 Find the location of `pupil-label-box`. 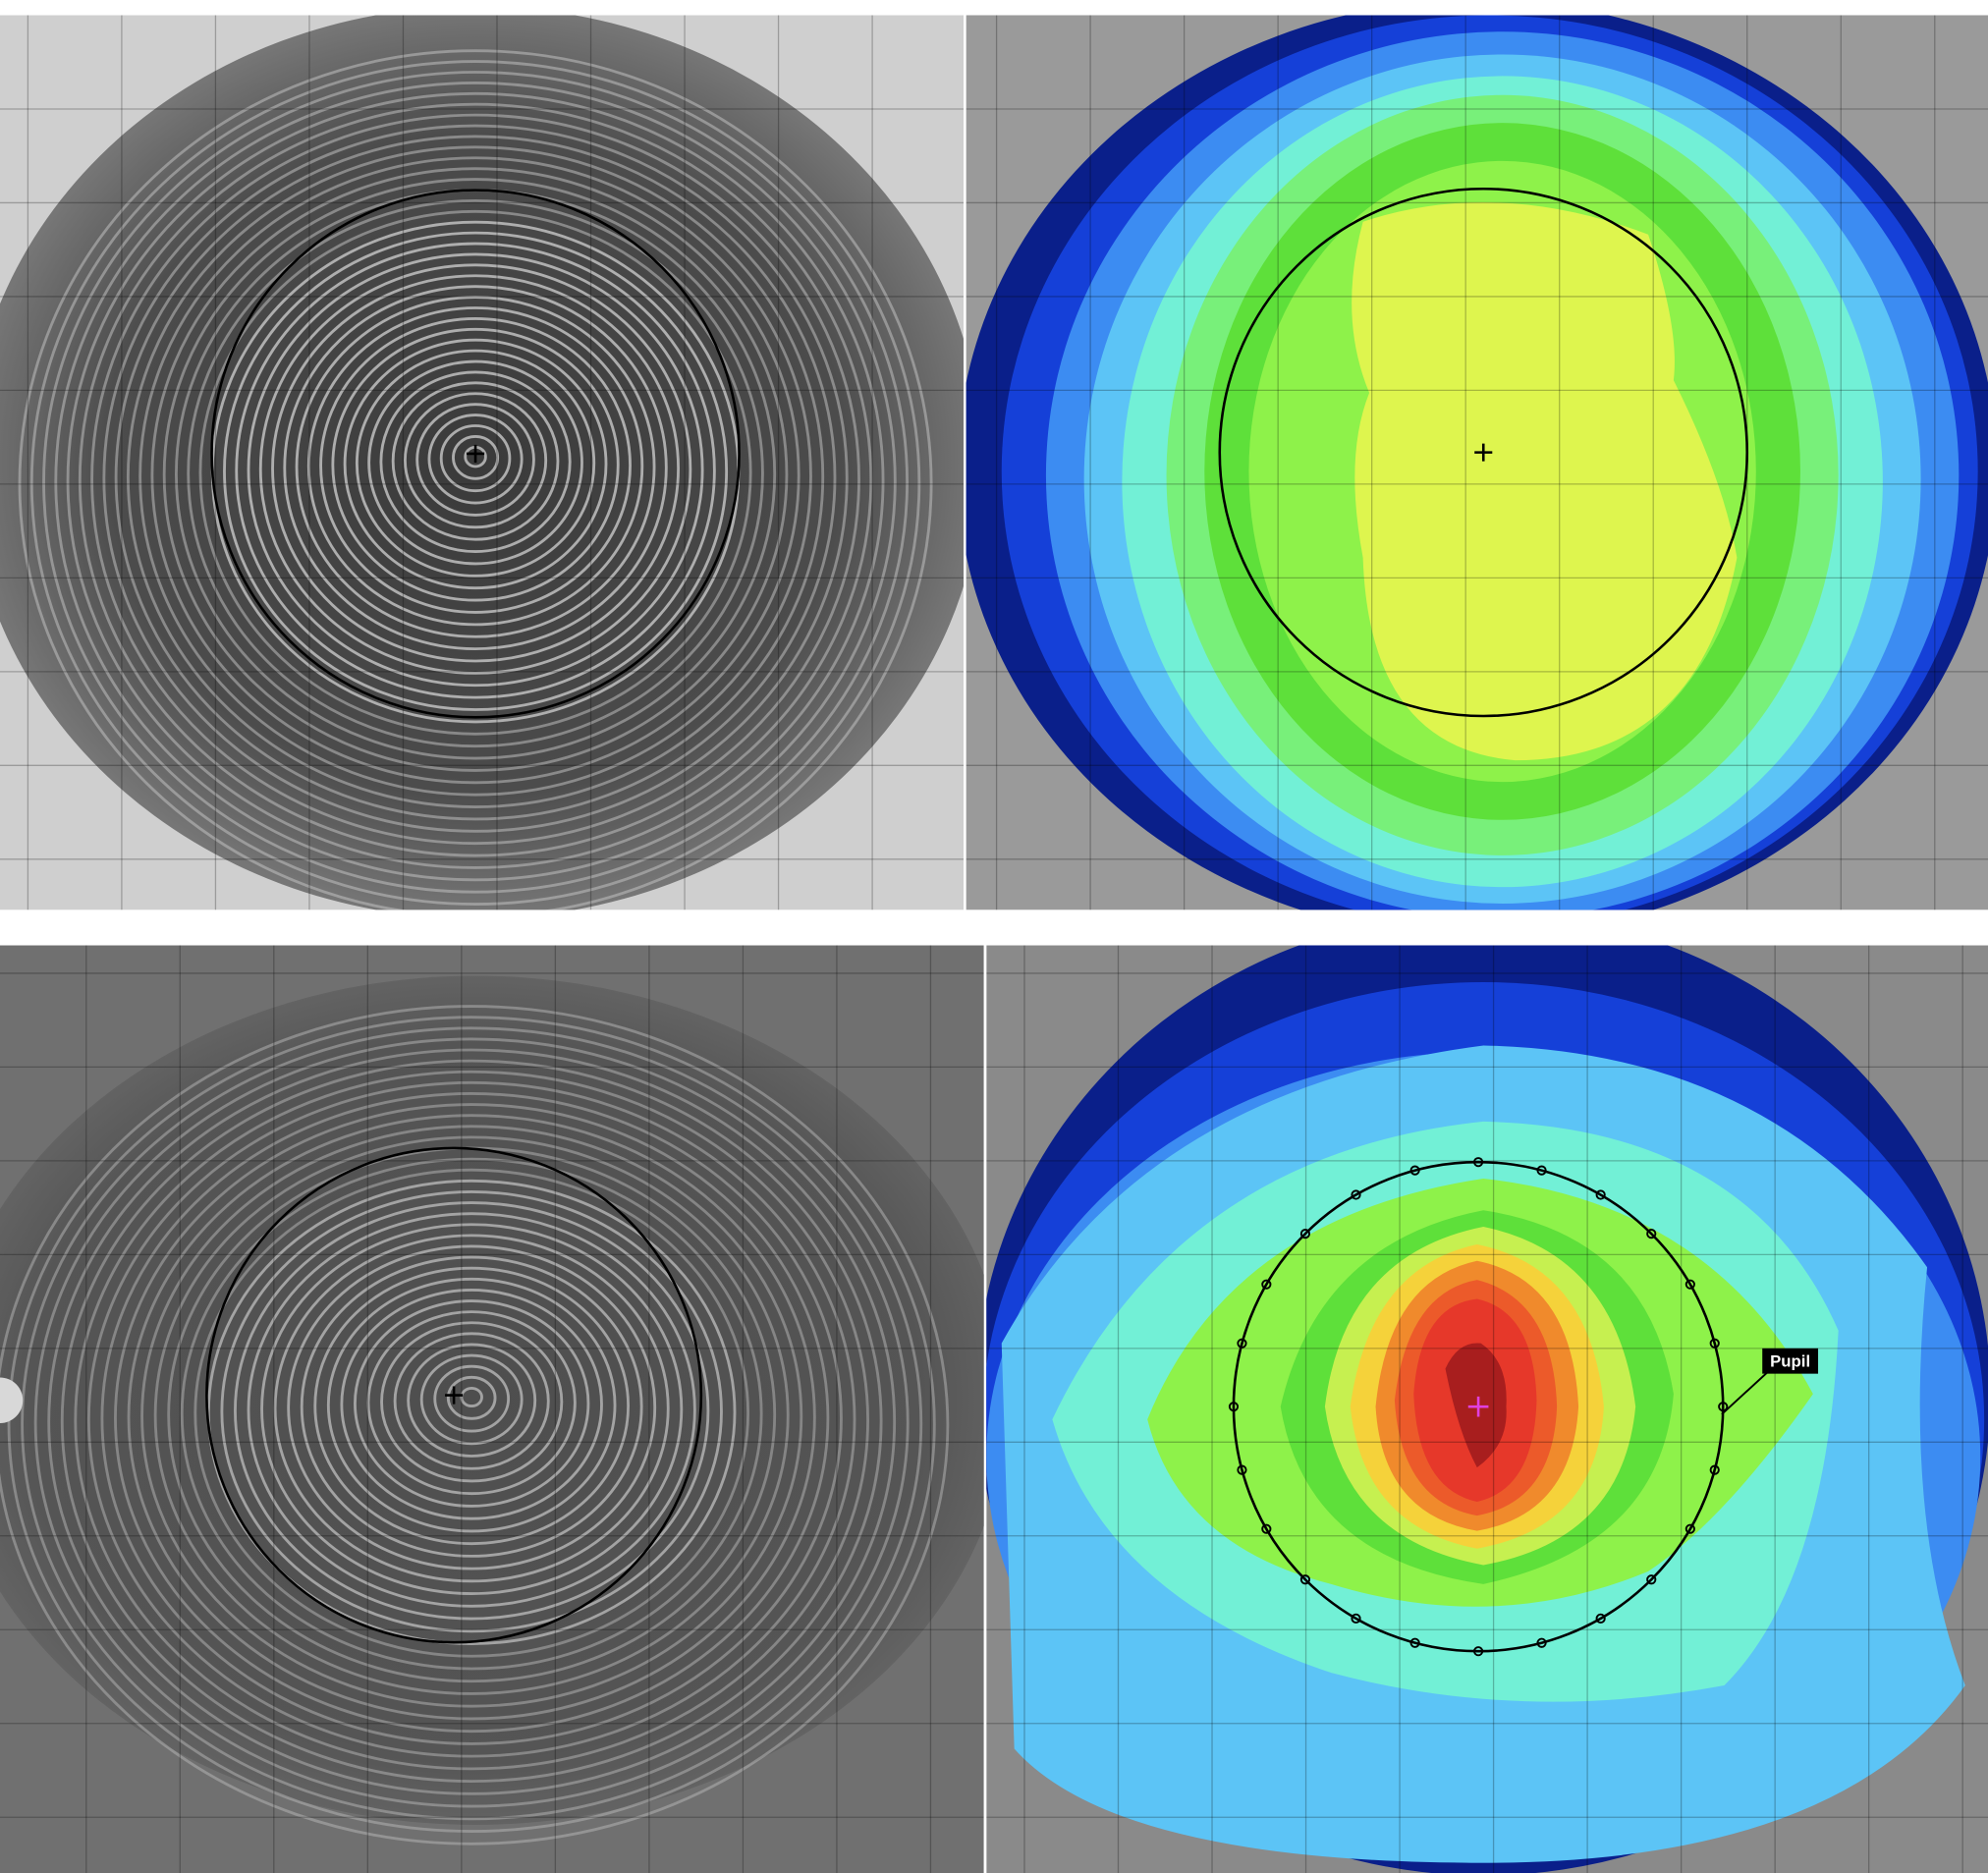

pupil-label-box is located at coordinates (1790, 1361).